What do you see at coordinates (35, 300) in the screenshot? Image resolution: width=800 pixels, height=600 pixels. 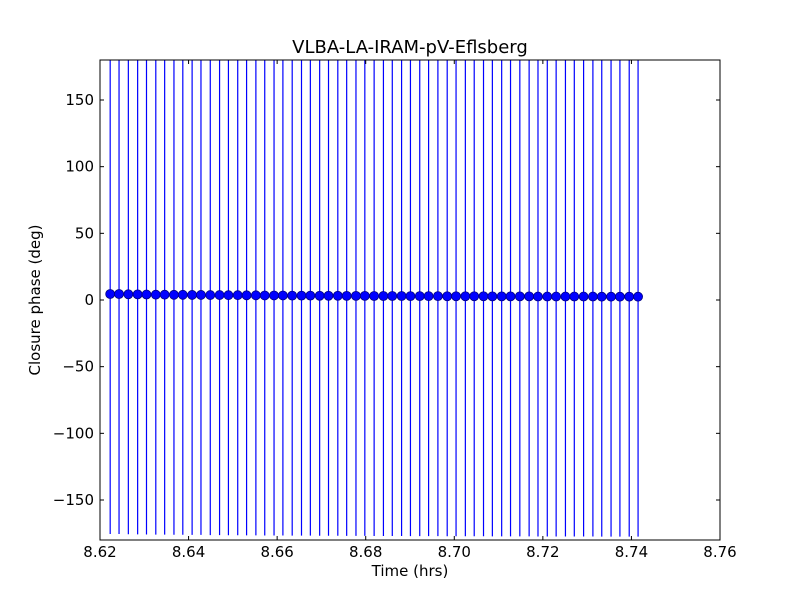 I see `y-axis-label: Closure phase (deg)` at bounding box center [35, 300].